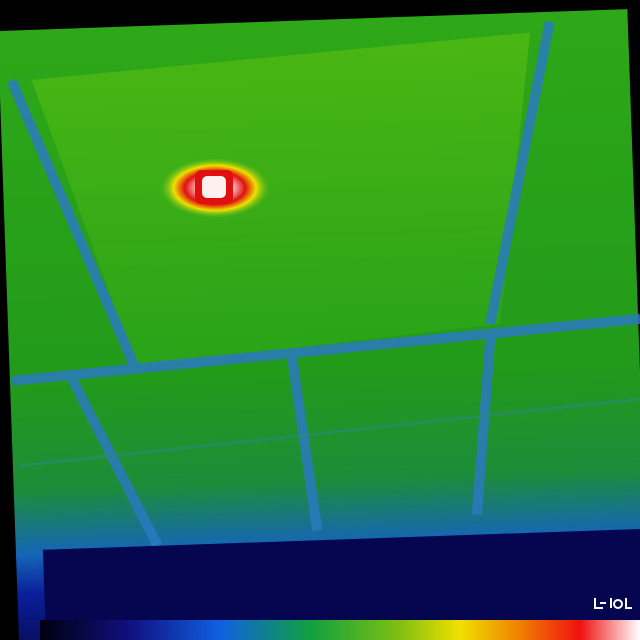 The height and width of the screenshot is (640, 640). I want to click on hot-spot-core, so click(214, 187).